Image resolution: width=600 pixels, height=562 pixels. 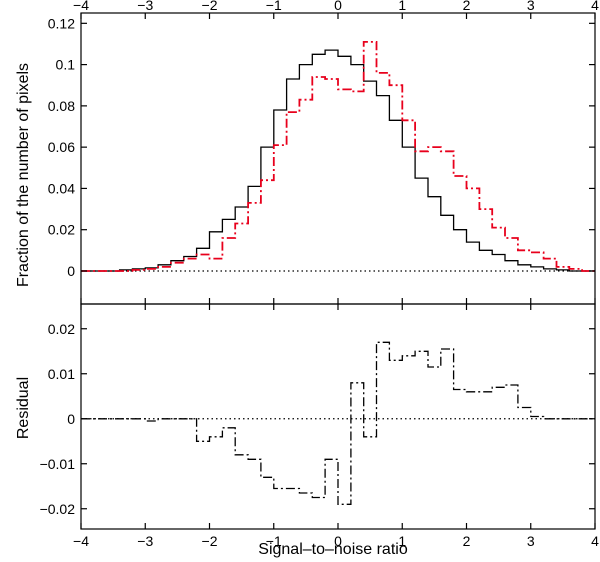 What do you see at coordinates (467, 6) in the screenshot?
I see `x-tick-label-top: 2` at bounding box center [467, 6].